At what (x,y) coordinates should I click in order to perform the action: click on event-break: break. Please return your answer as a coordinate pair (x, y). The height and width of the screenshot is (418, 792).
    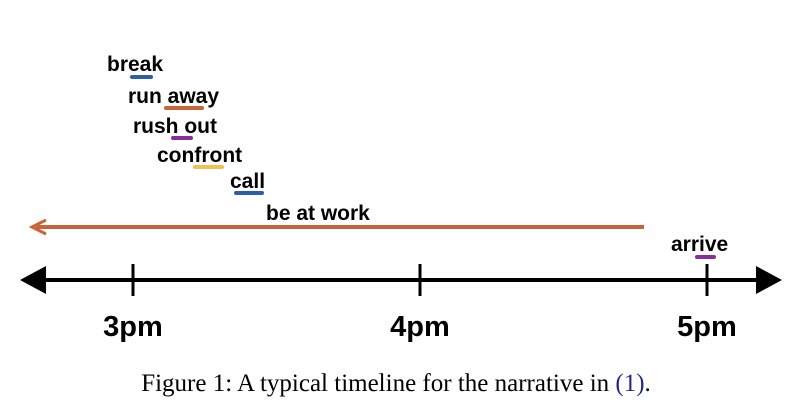
    Looking at the image, I should click on (135, 66).